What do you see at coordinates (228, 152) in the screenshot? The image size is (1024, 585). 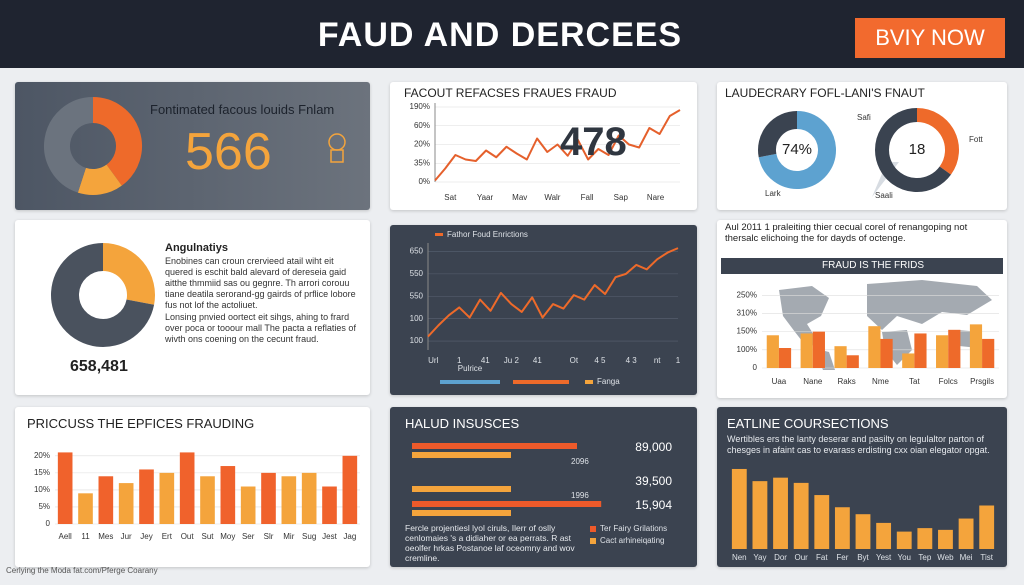 I see `figure: 566` at bounding box center [228, 152].